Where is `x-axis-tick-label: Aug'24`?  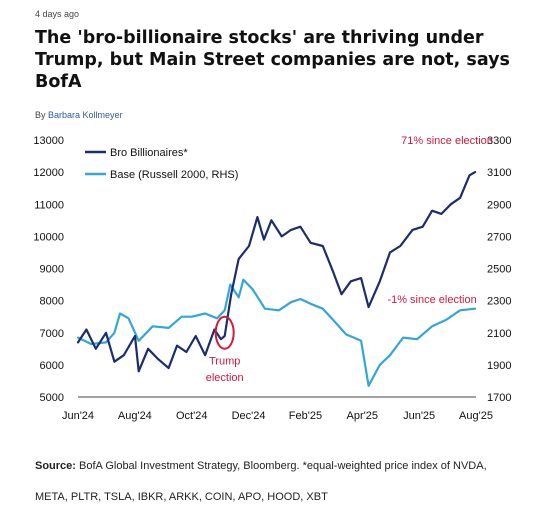 x-axis-tick-label: Aug'24 is located at coordinates (135, 416).